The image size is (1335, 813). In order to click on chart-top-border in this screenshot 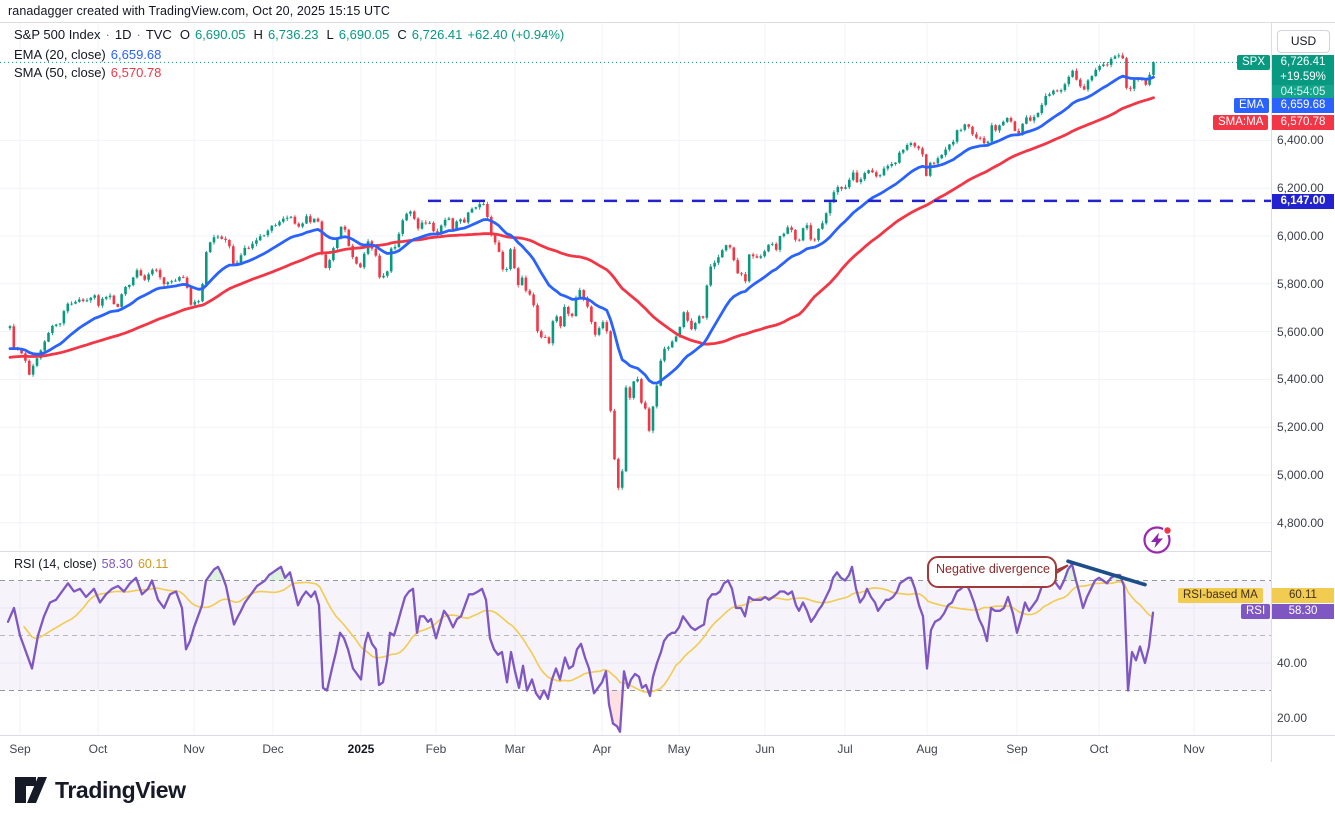, I will do `click(667, 22)`.